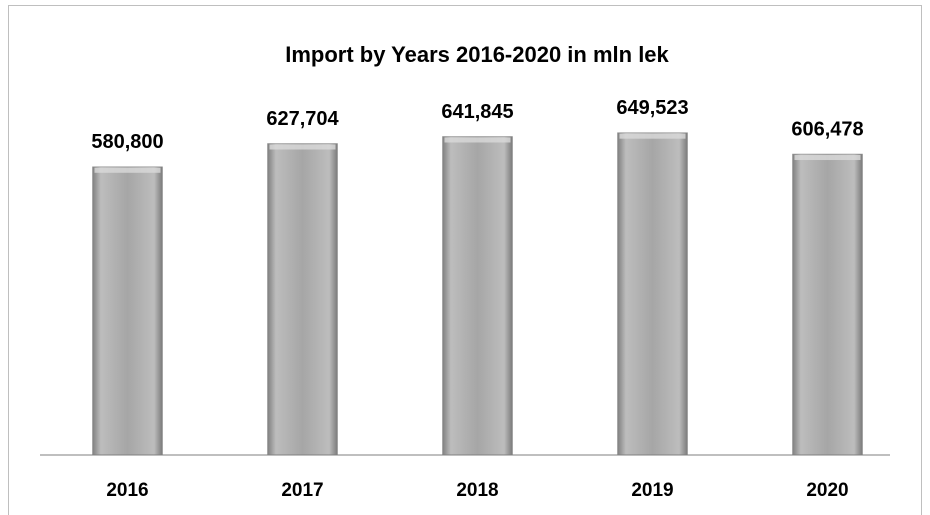  Describe the element at coordinates (827, 129) in the screenshot. I see `value-label: 606,478` at that location.